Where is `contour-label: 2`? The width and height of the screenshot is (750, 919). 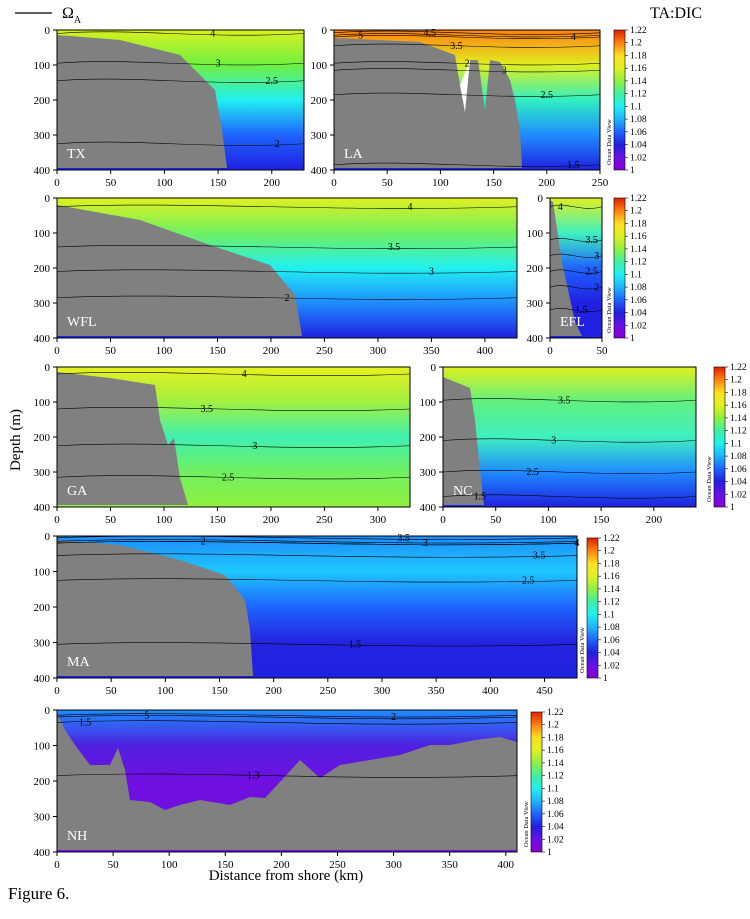
contour-label: 2 is located at coordinates (596, 287).